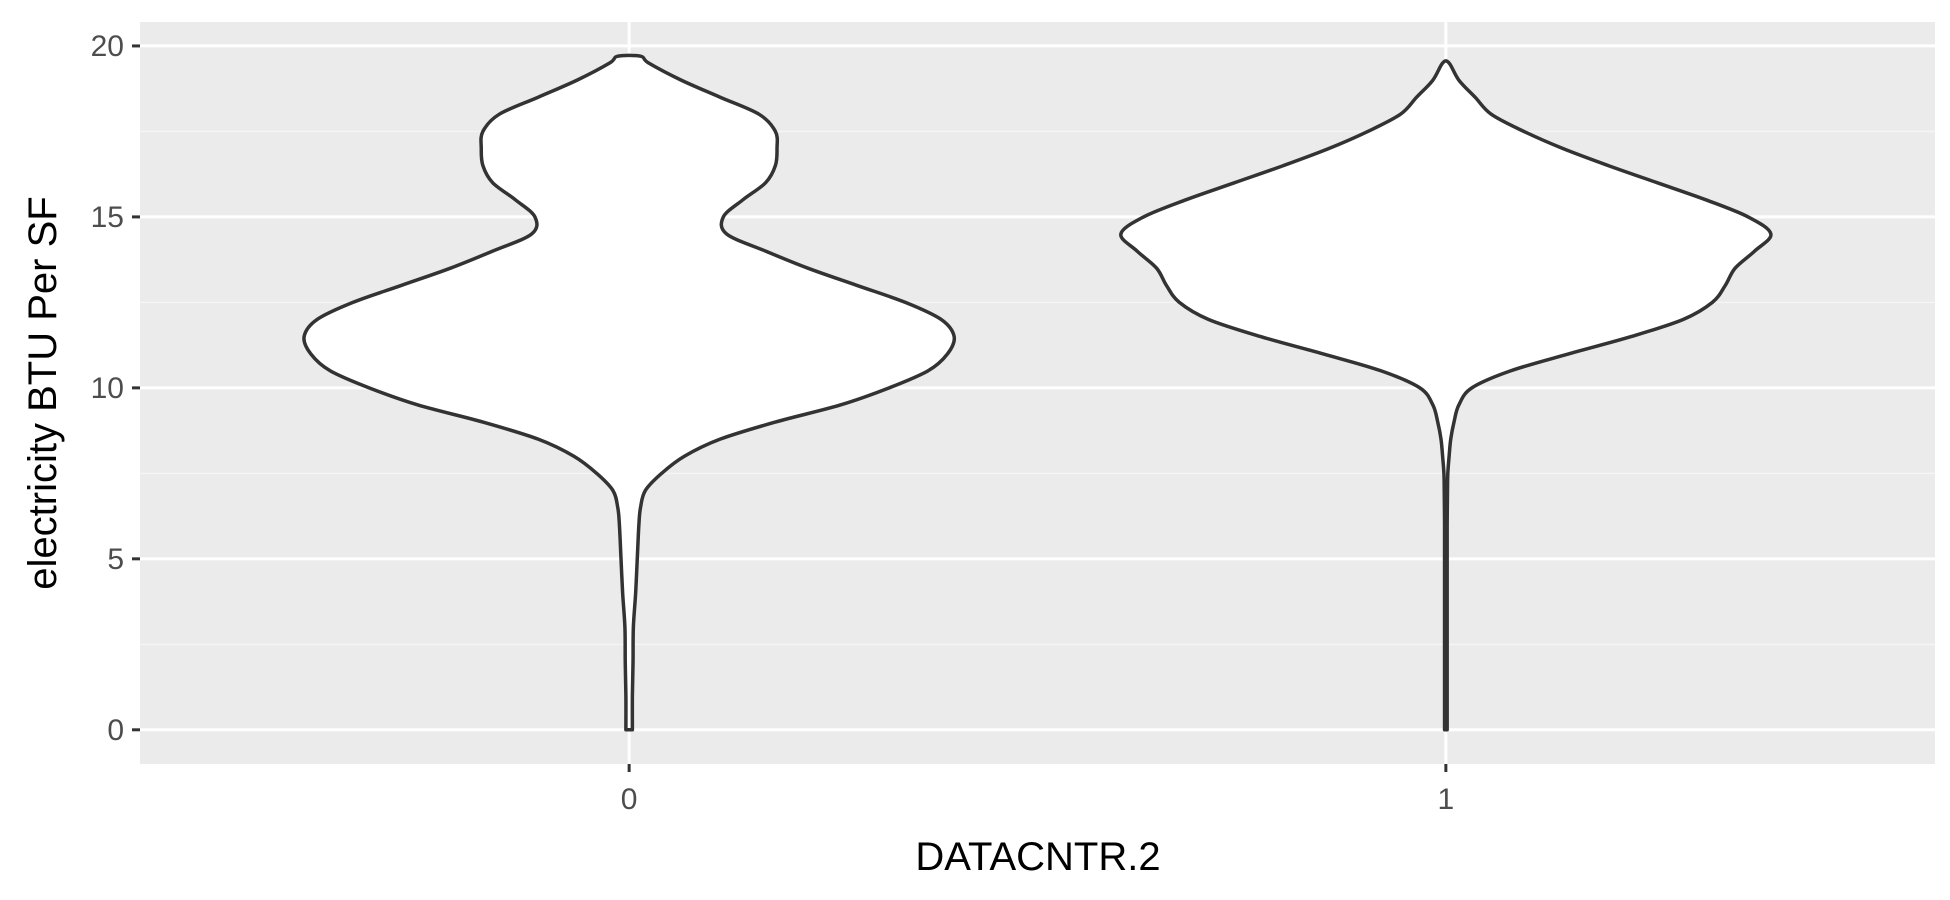 Image resolution: width=1950 pixels, height=900 pixels. What do you see at coordinates (1446, 799) in the screenshot?
I see `x-tick-label: 1` at bounding box center [1446, 799].